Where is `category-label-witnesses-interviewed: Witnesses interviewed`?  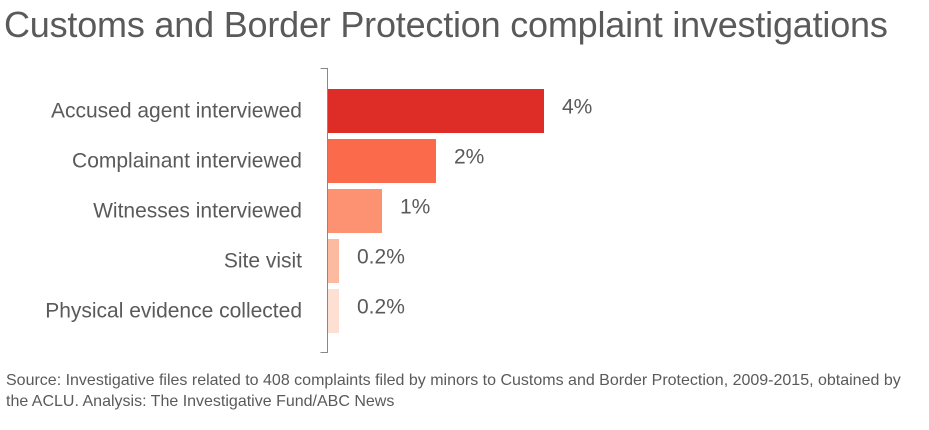
category-label-witnesses-interviewed: Witnesses interviewed is located at coordinates (197, 211).